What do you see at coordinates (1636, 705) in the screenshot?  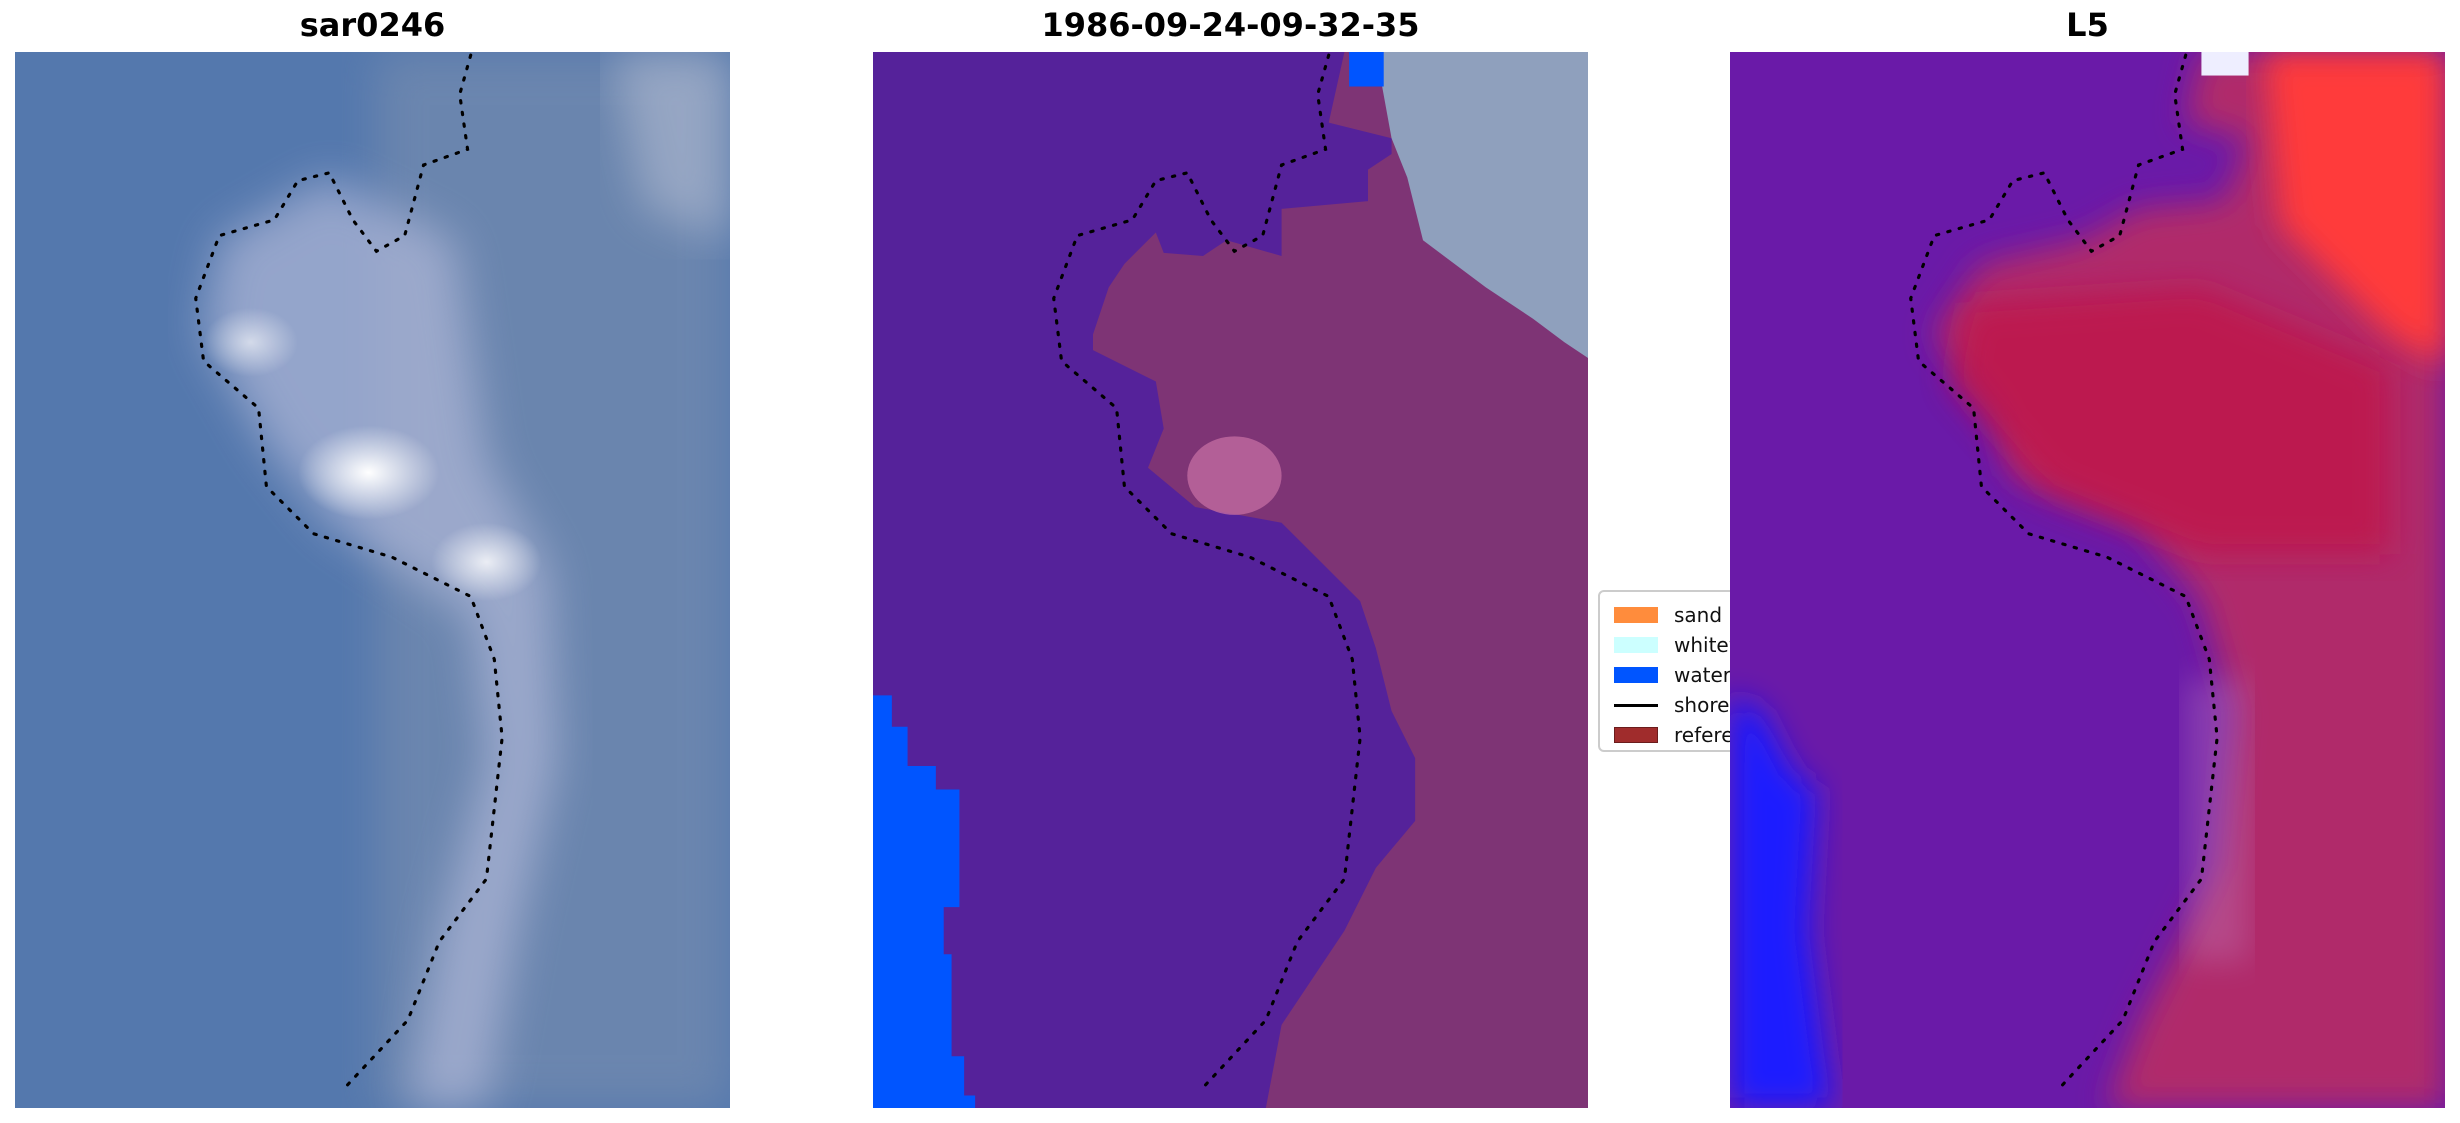 I see `shoreline-swatch` at bounding box center [1636, 705].